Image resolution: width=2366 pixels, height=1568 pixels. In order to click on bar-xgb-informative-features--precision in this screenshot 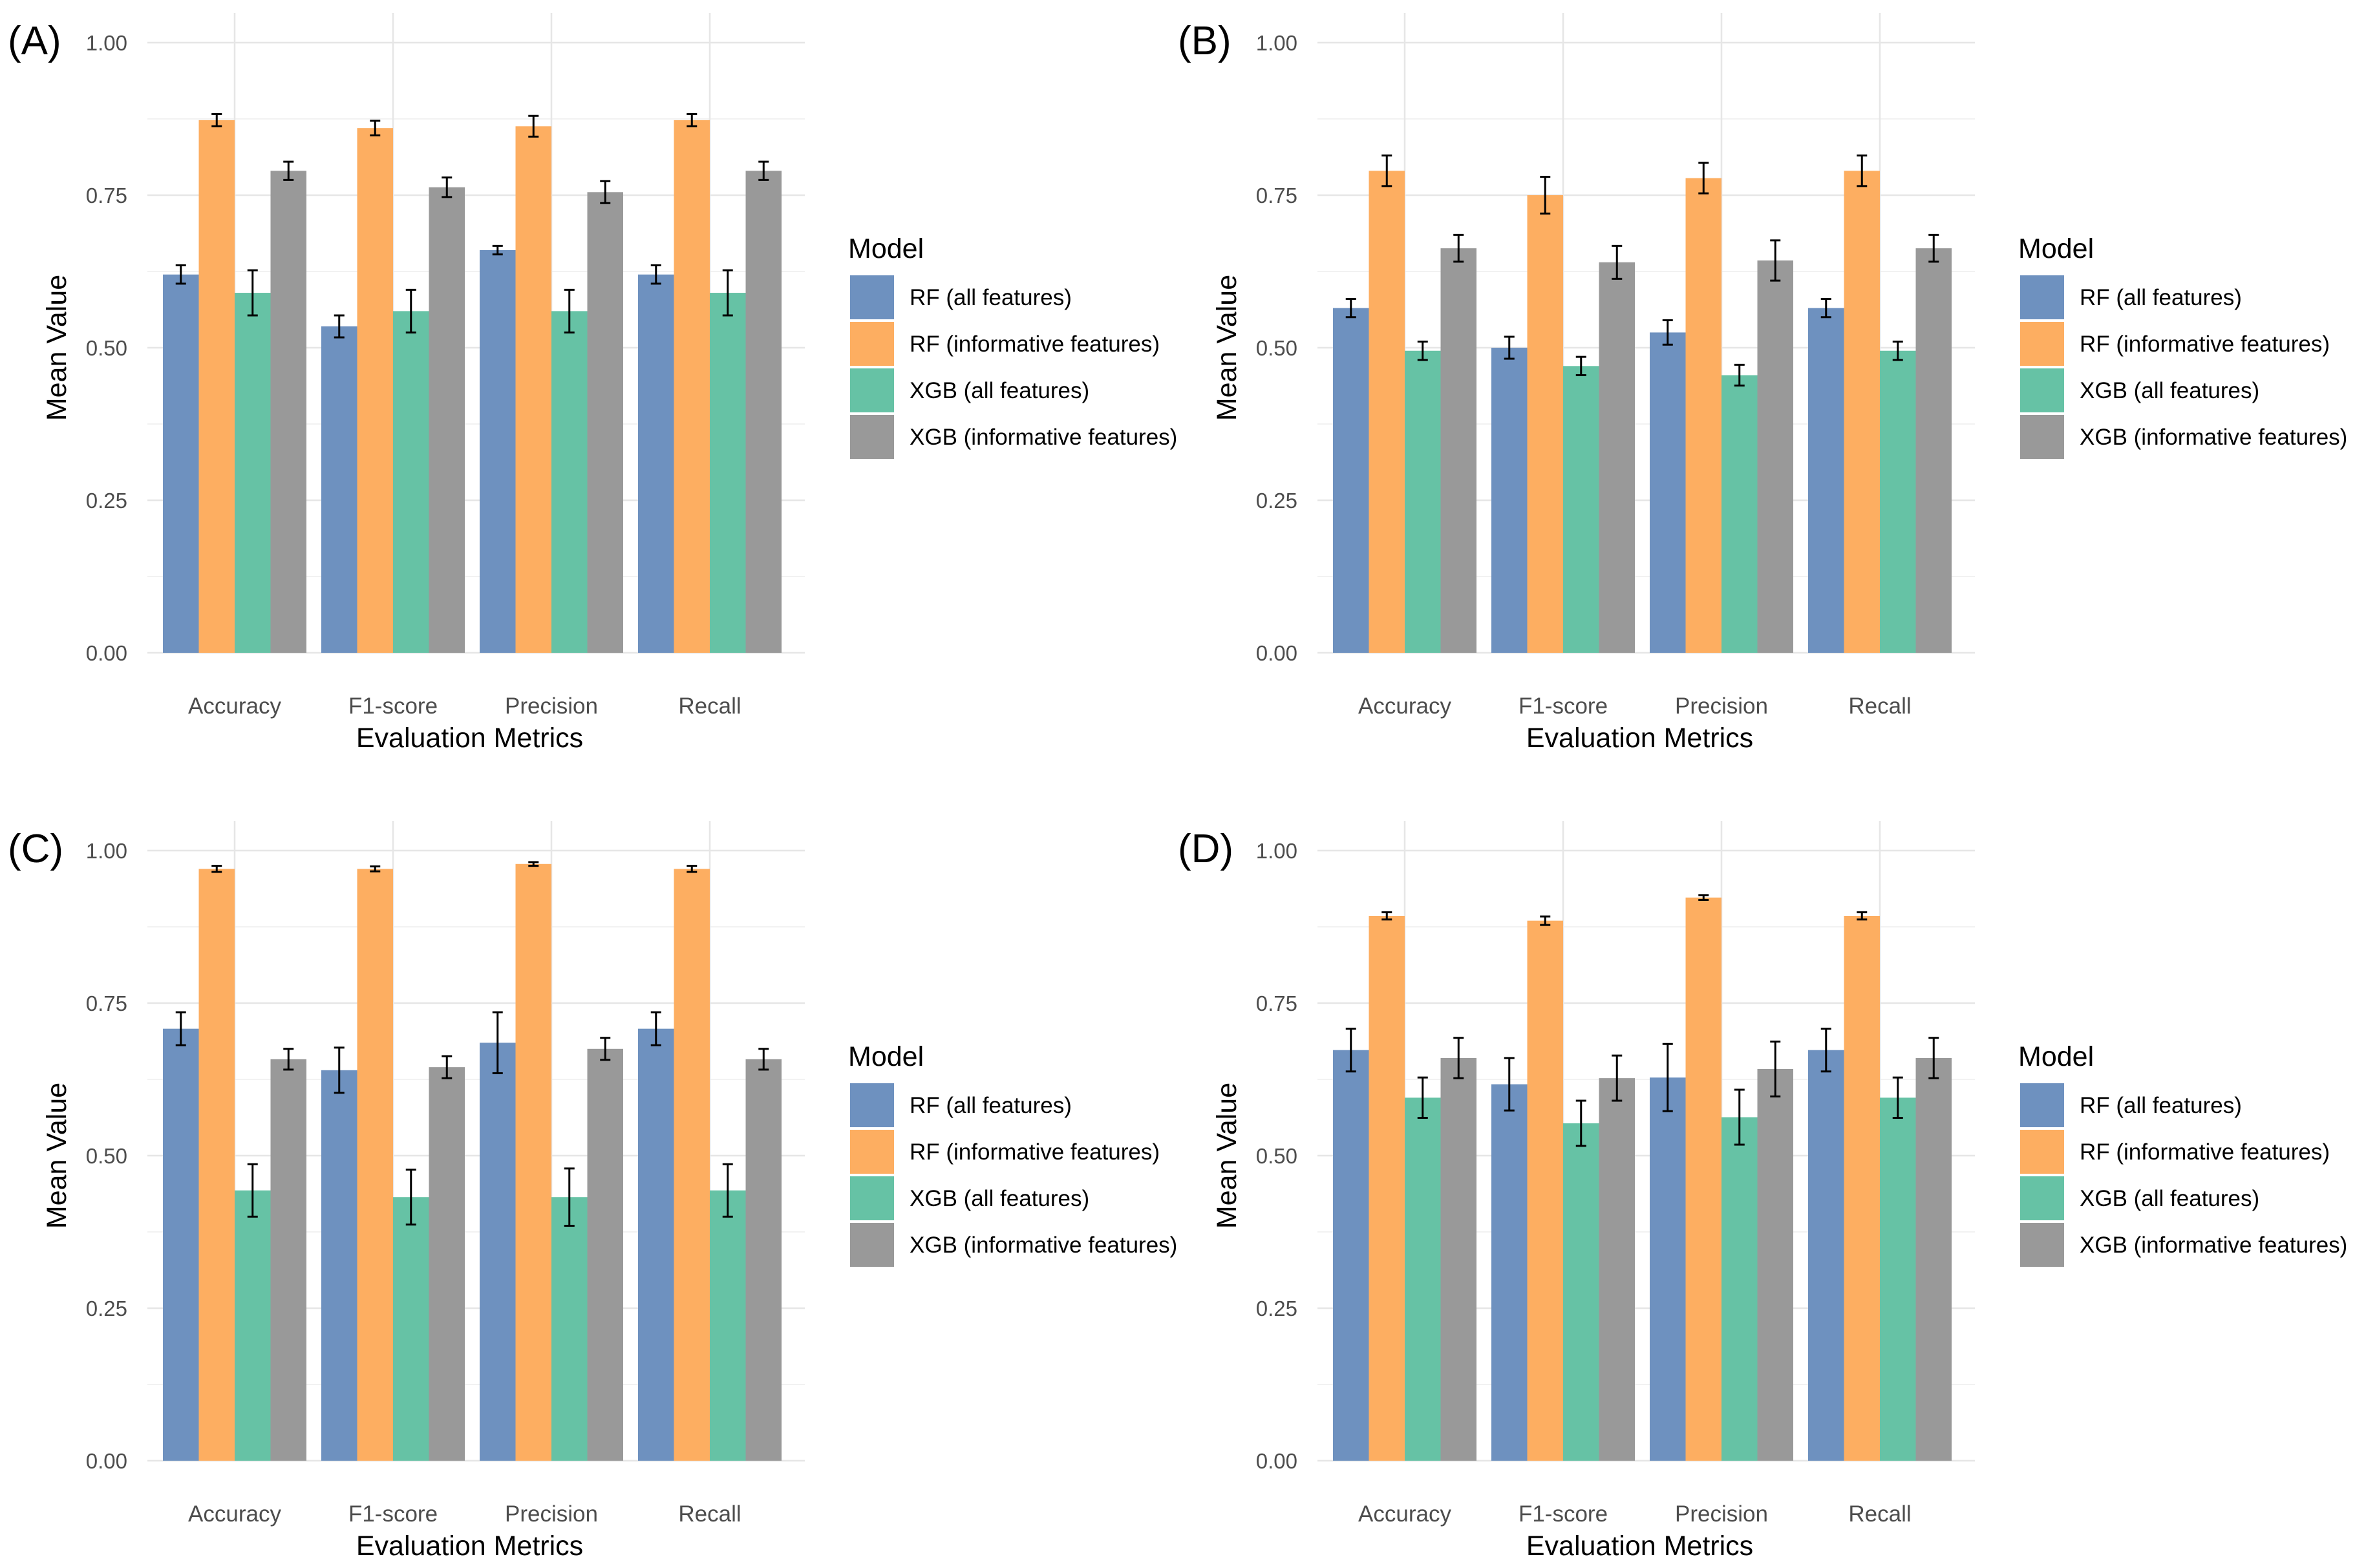, I will do `click(605, 1254)`.